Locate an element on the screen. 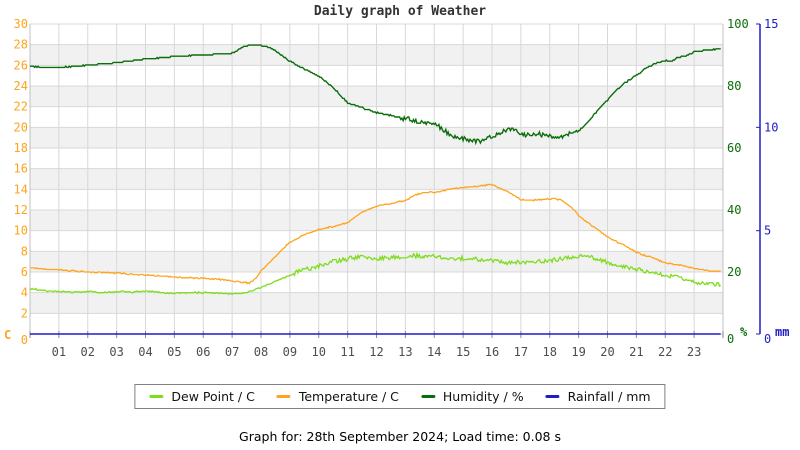 Image resolution: width=800 pixels, height=450 pixels. svg-text: 26 is located at coordinates (21, 65).